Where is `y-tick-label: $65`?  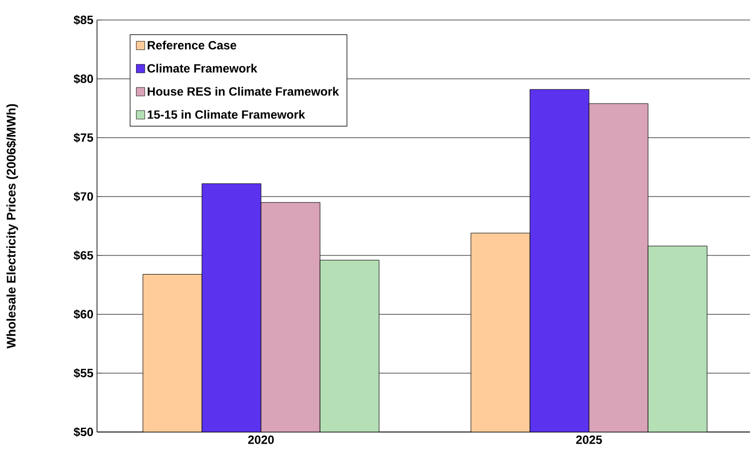
y-tick-label: $65 is located at coordinates (84, 255).